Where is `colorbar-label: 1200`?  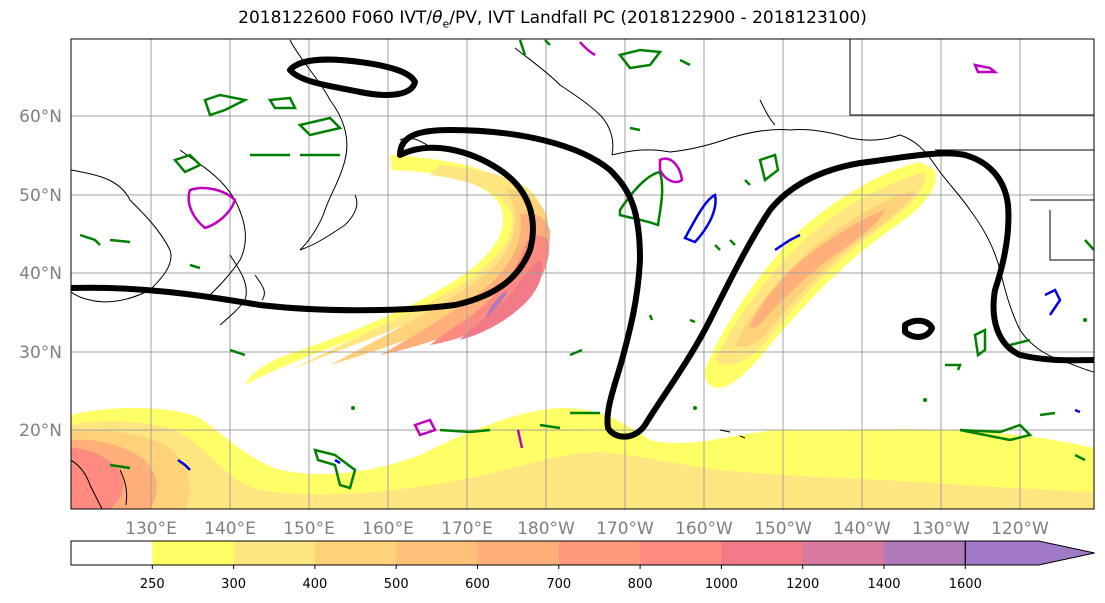
colorbar-label: 1200 is located at coordinates (802, 584).